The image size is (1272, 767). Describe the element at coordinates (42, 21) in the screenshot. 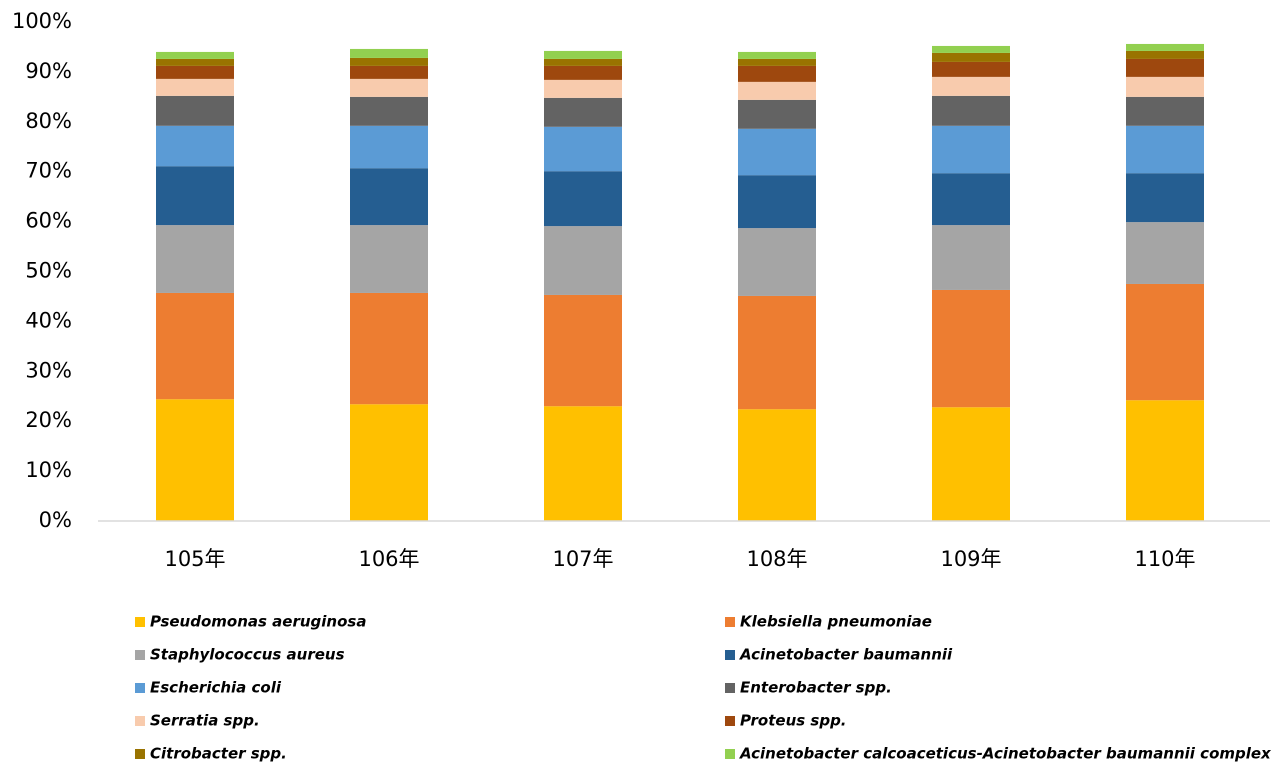

I see `y-tick-label: 100%` at that location.